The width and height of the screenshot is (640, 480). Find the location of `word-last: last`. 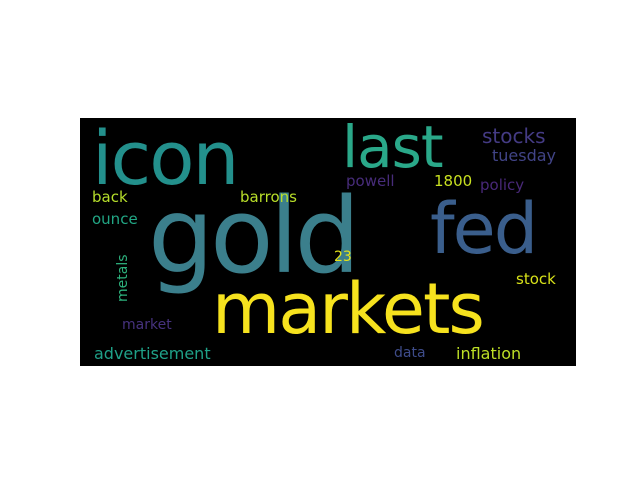

word-last: last is located at coordinates (393, 149).